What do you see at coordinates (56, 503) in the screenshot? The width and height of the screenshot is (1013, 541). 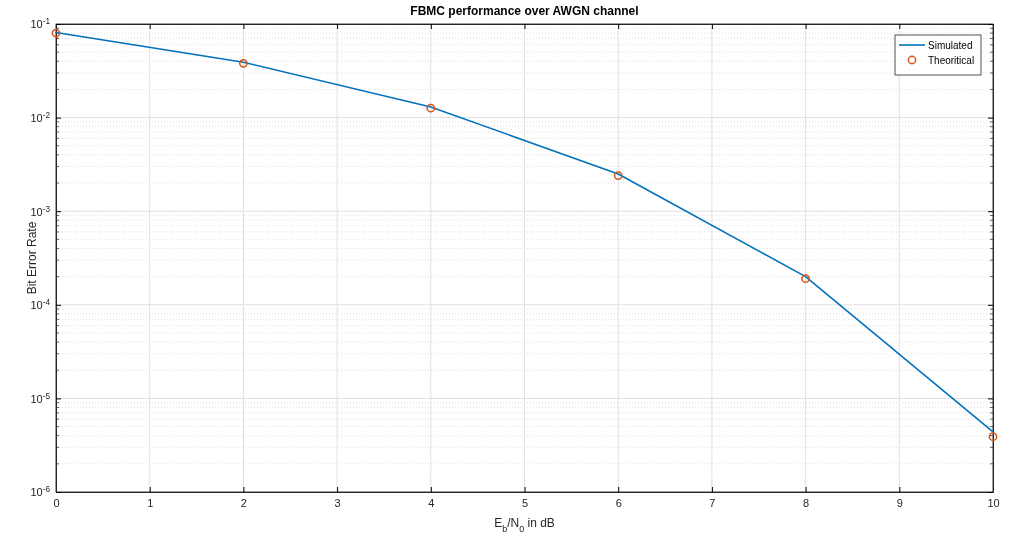 I see `x-tick-label: 0` at bounding box center [56, 503].